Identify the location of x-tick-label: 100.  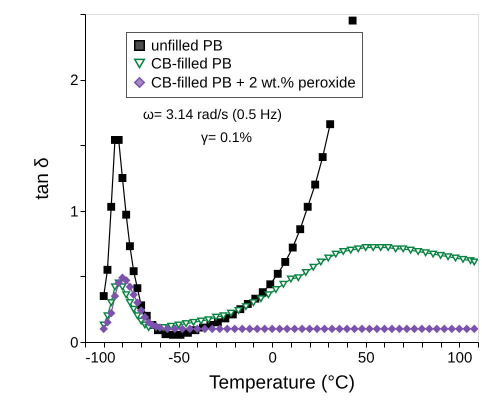
(459, 358).